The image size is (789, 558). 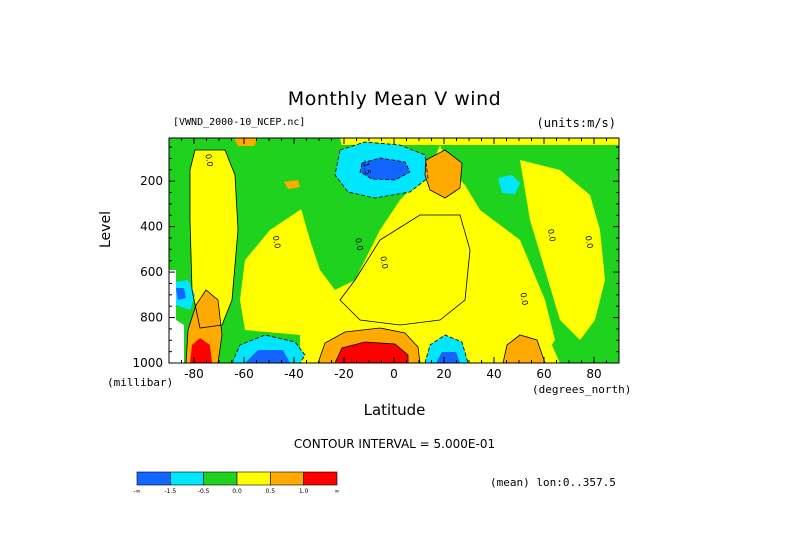 What do you see at coordinates (239, 122) in the screenshot?
I see `dataset-label: [VWND_2000-10_NCEP.nc]` at bounding box center [239, 122].